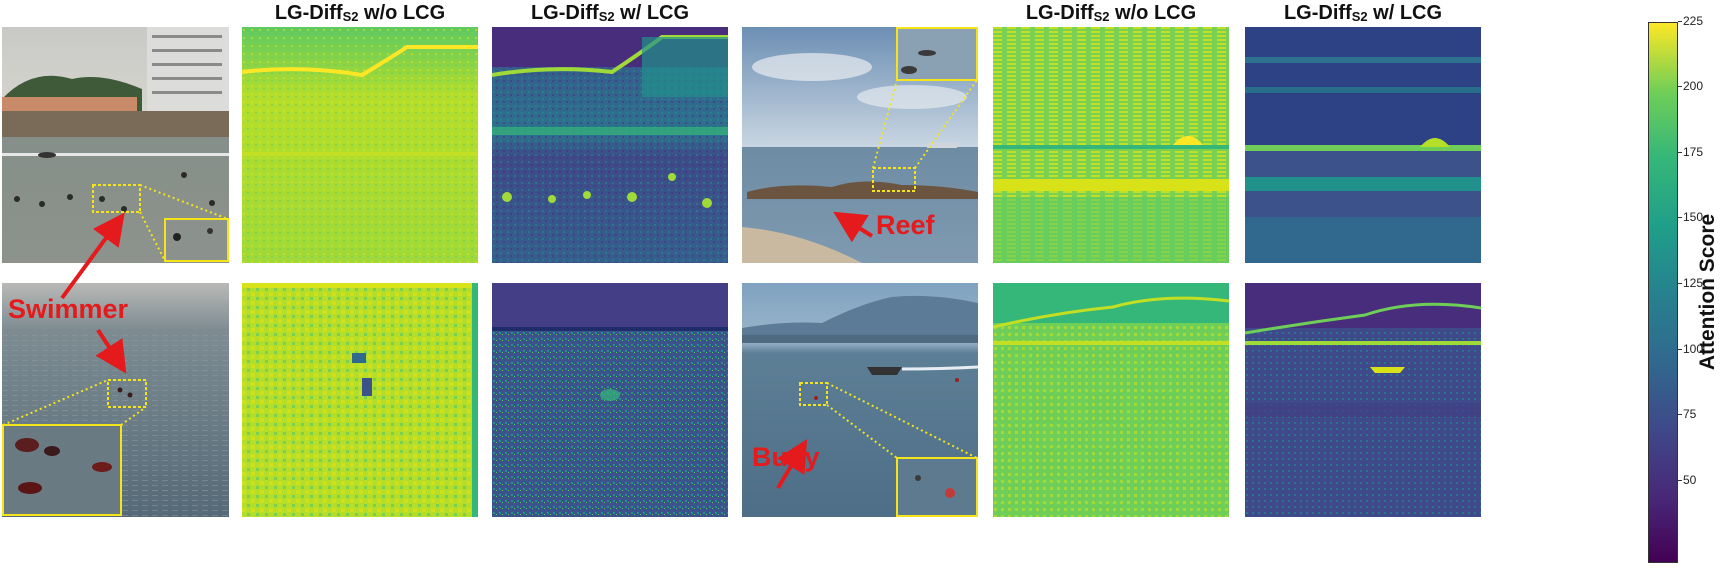 Image resolution: width=1727 pixels, height=573 pixels. Describe the element at coordinates (1111, 145) in the screenshot. I see `heatmap-reef-wo-lcg` at that location.